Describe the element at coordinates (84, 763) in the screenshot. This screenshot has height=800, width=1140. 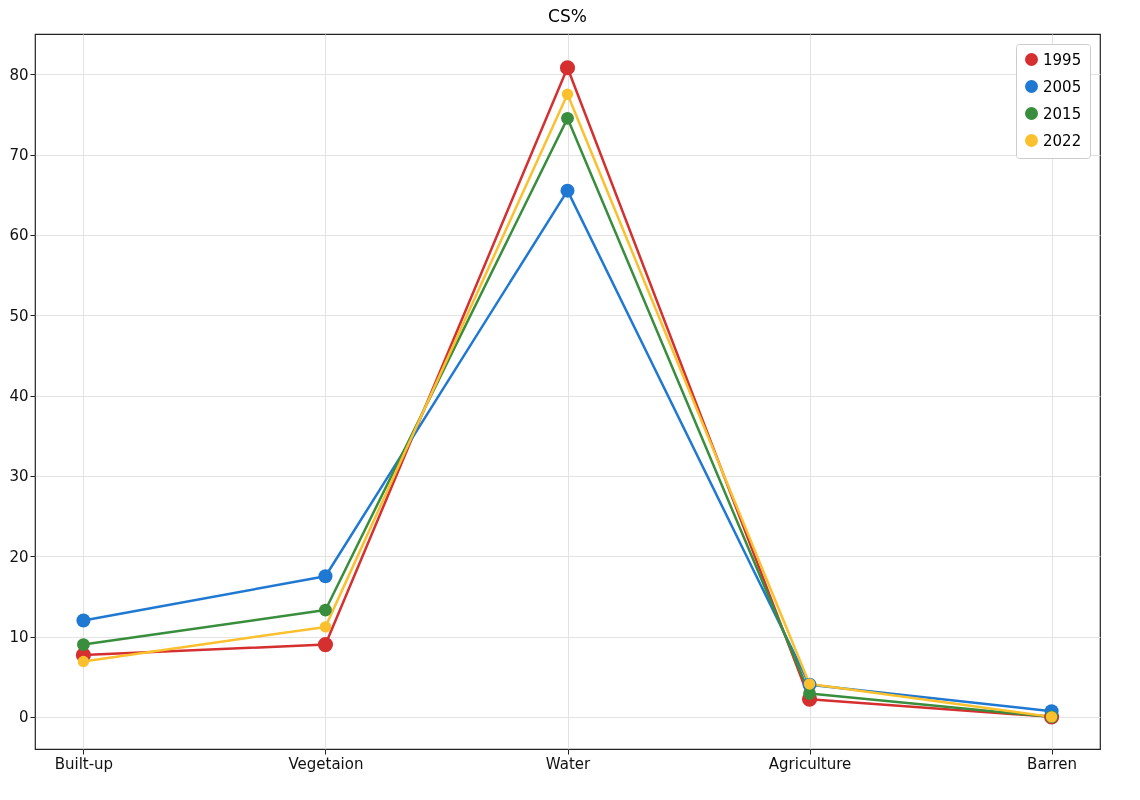
I see `x-tick-label: Built-up` at that location.